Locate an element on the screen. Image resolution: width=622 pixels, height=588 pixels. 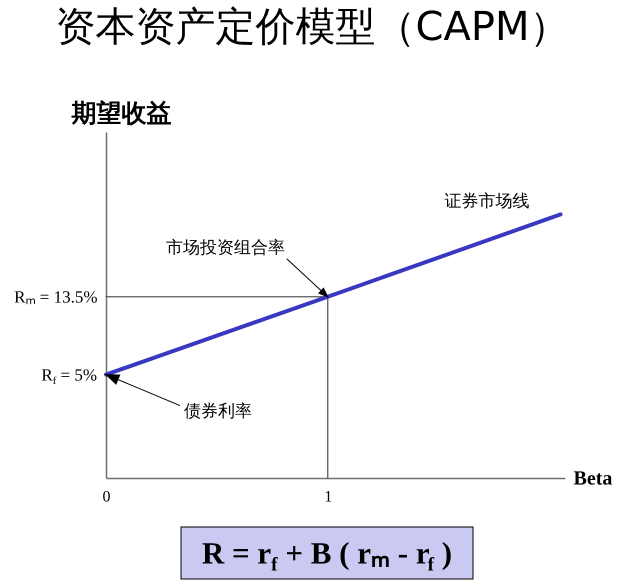
x-tick-label: 0 is located at coordinates (106, 497).